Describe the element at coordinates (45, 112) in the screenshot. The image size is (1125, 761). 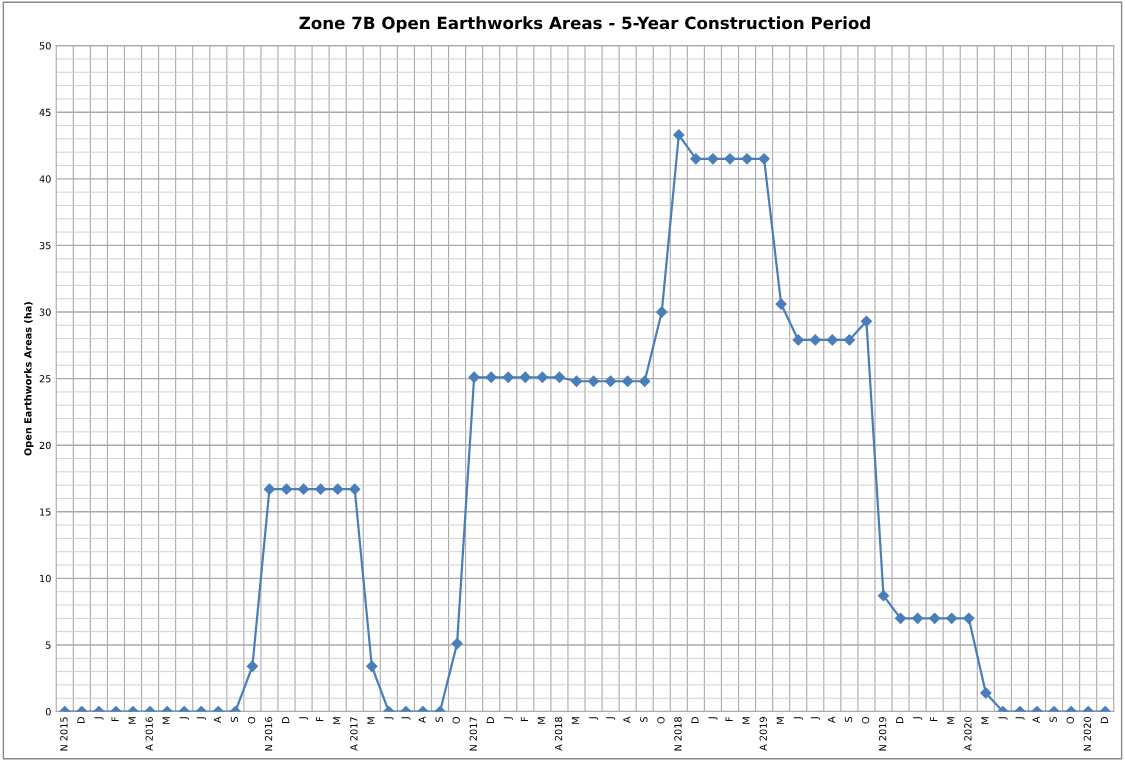
I see `y-tick-label: 45` at that location.